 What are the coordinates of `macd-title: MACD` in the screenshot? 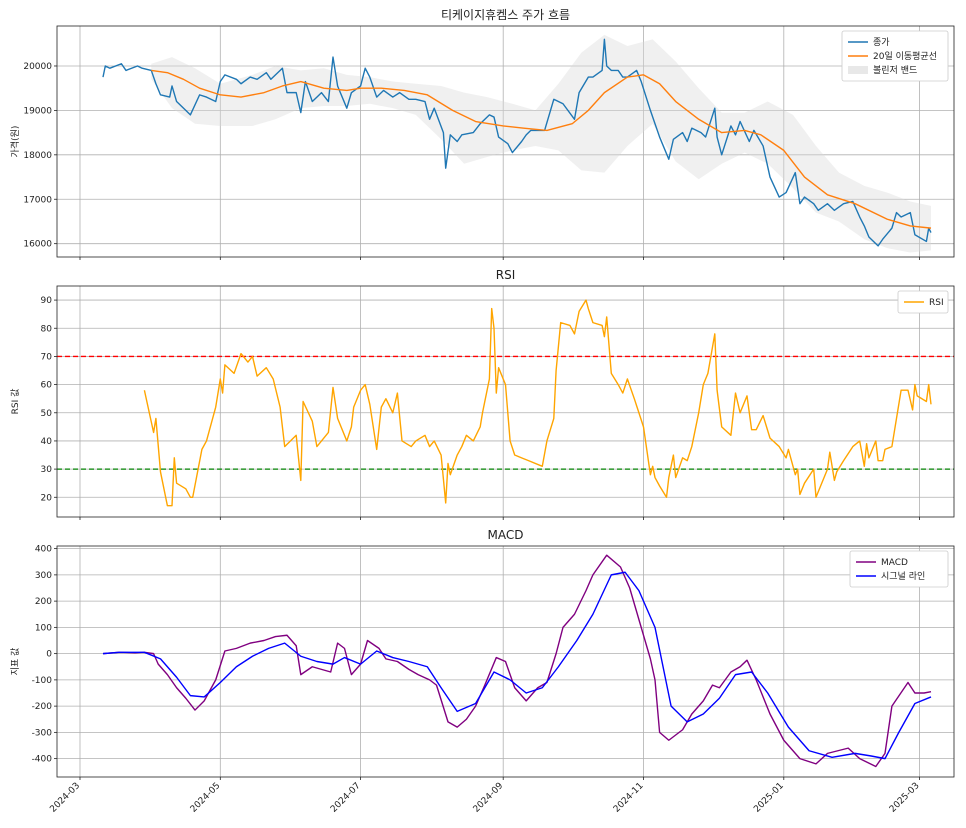 It's located at (506, 535).